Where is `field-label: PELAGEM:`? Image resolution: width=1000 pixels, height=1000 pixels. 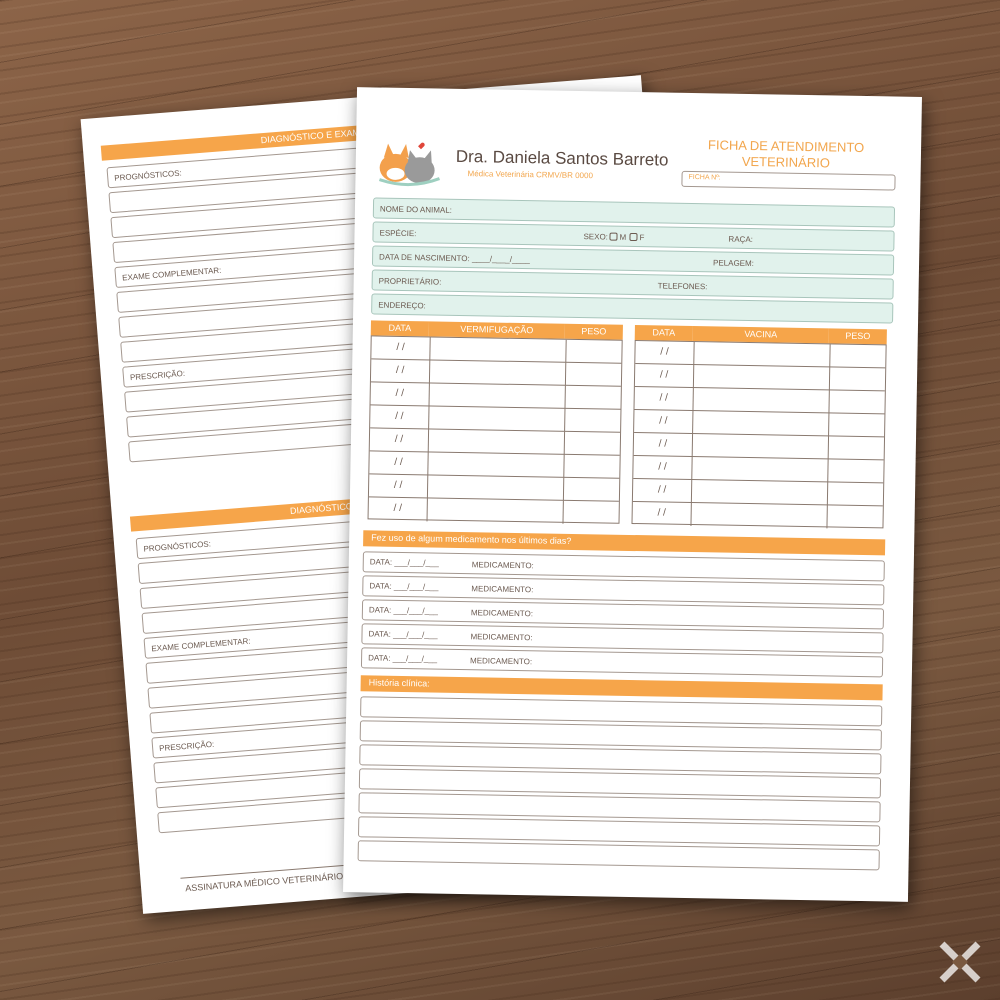 field-label: PELAGEM: is located at coordinates (733, 263).